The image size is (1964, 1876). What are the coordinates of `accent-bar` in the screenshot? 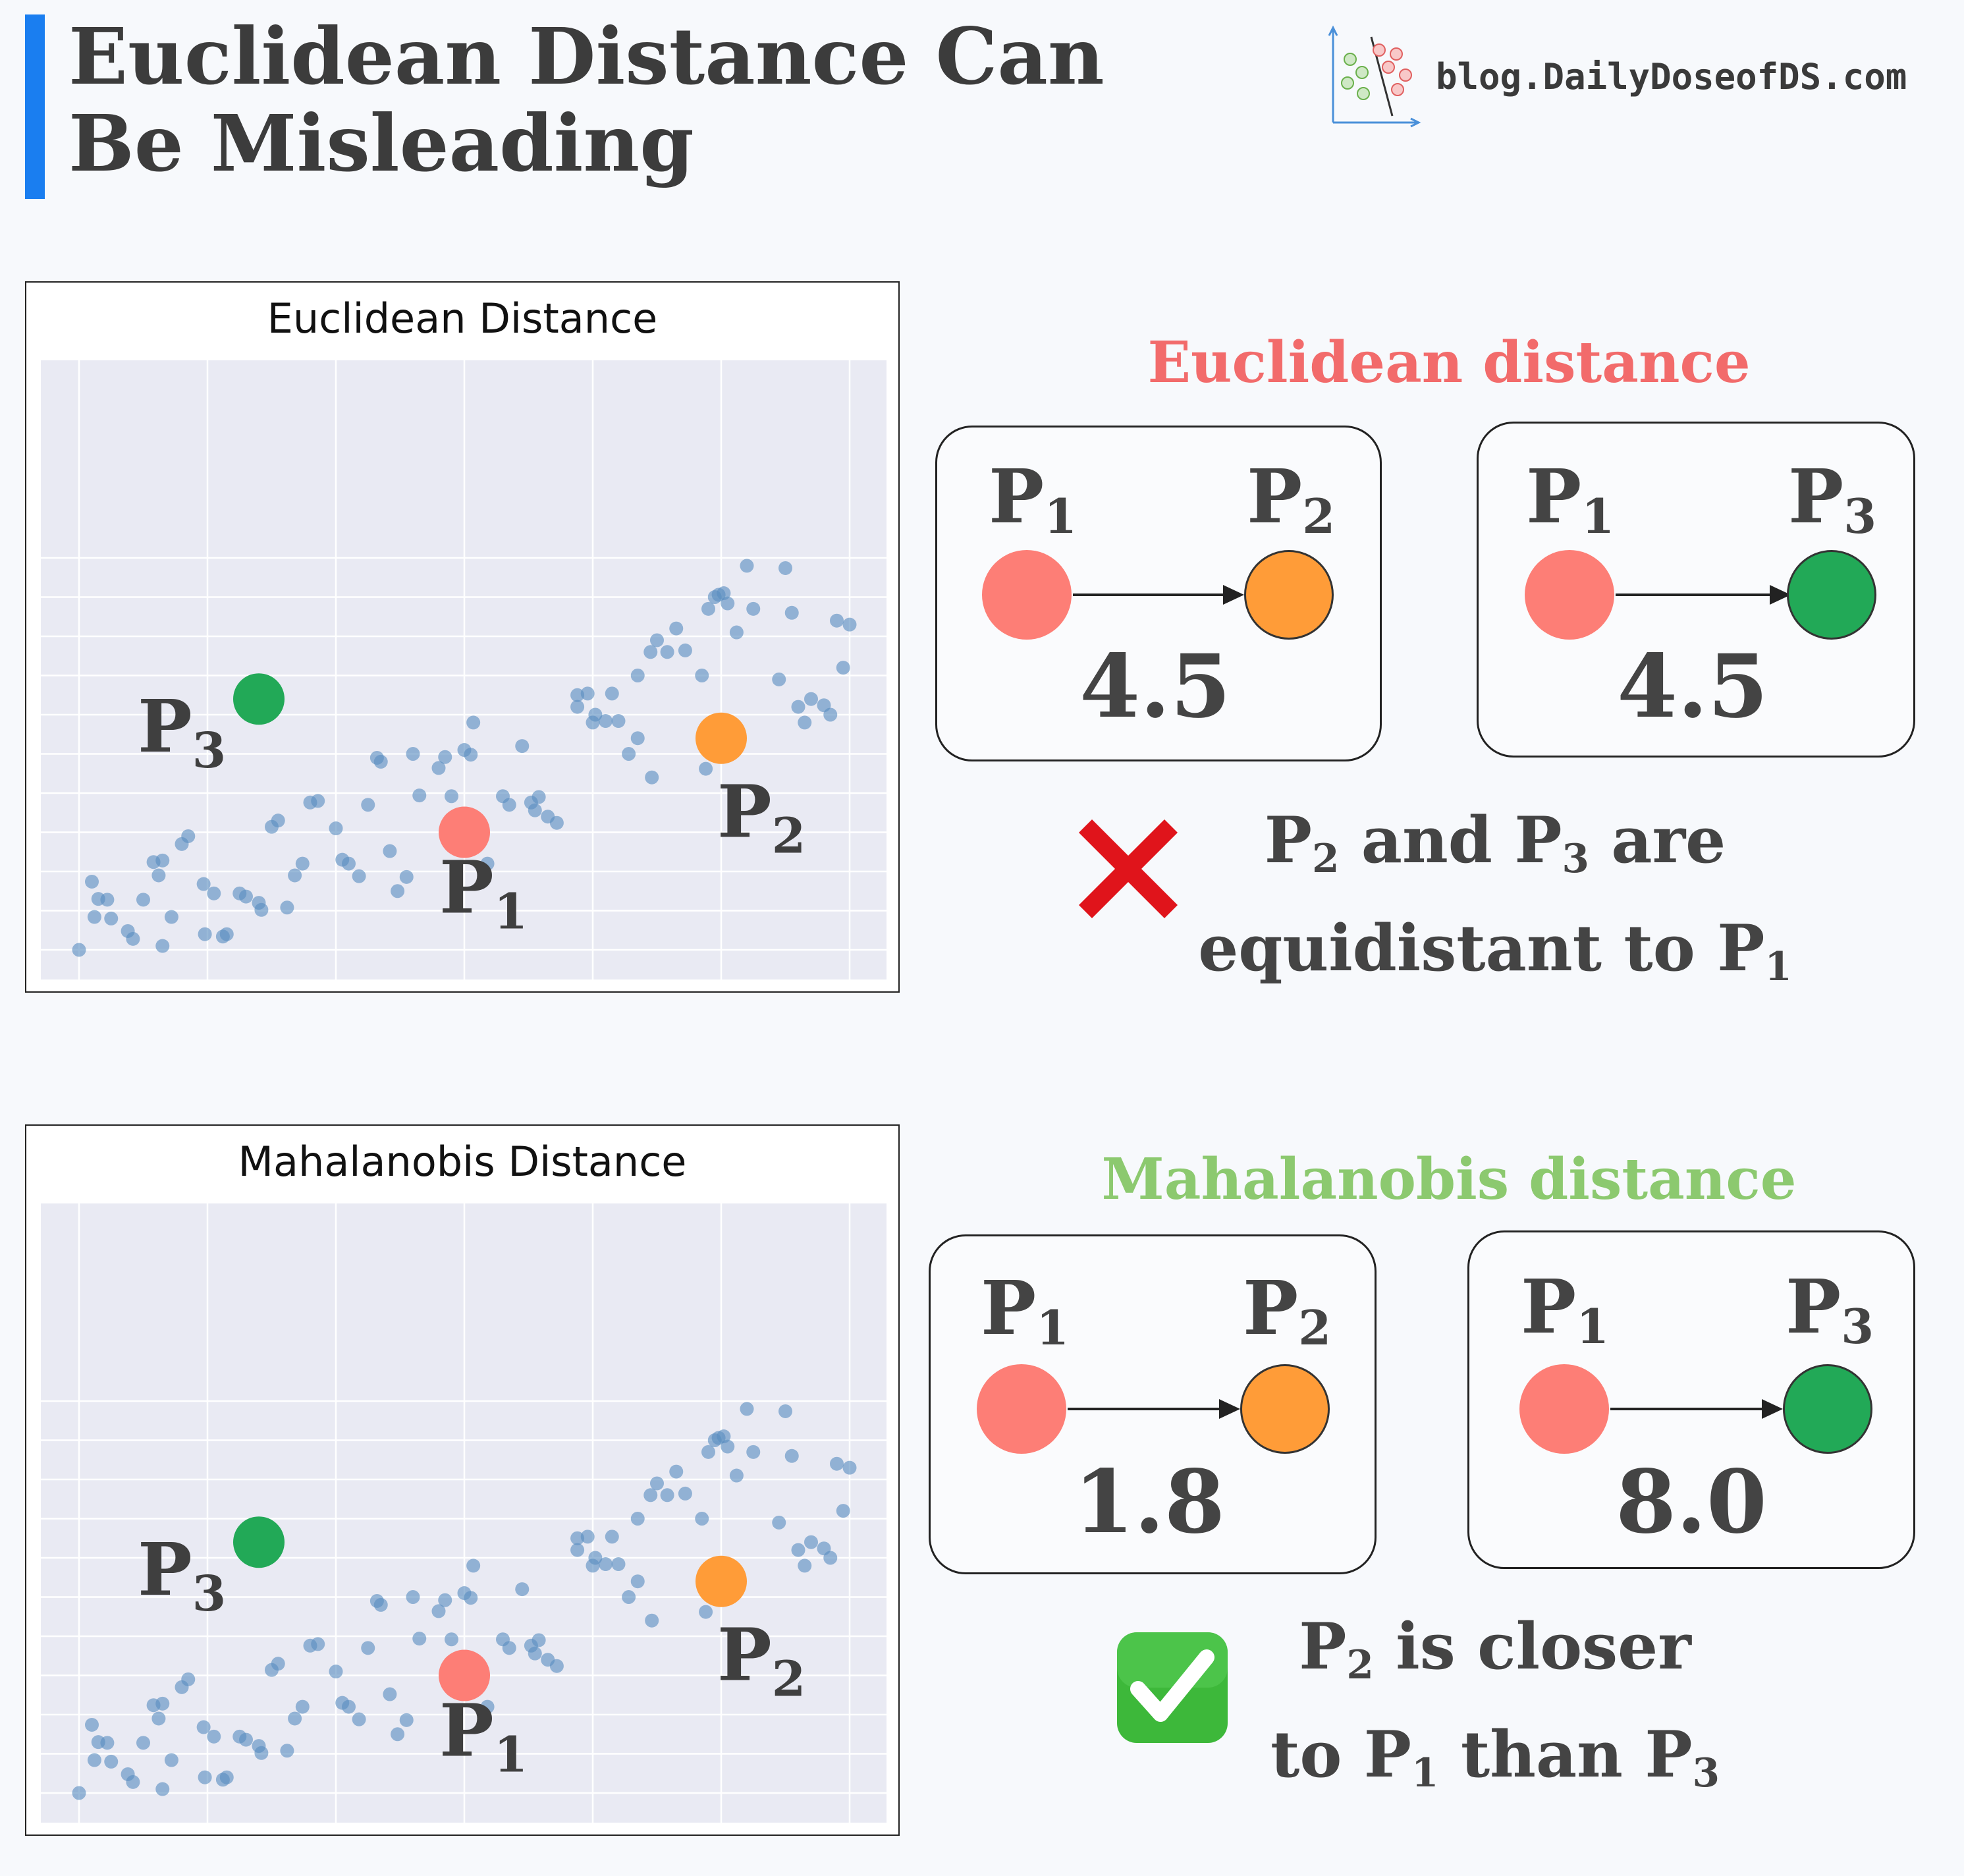 It's located at (35, 107).